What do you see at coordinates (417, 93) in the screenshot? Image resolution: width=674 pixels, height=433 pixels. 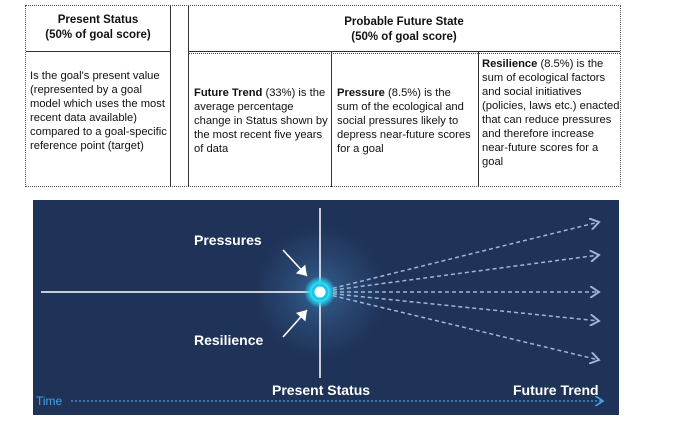 I see `pressure-weight: (8.5%) is the` at bounding box center [417, 93].